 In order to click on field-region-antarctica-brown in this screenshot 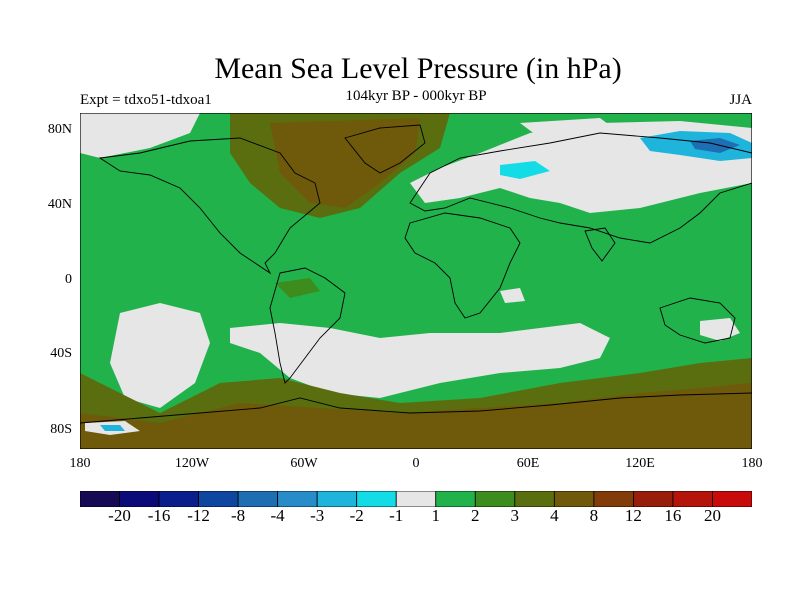, I will do `click(416, 416)`.